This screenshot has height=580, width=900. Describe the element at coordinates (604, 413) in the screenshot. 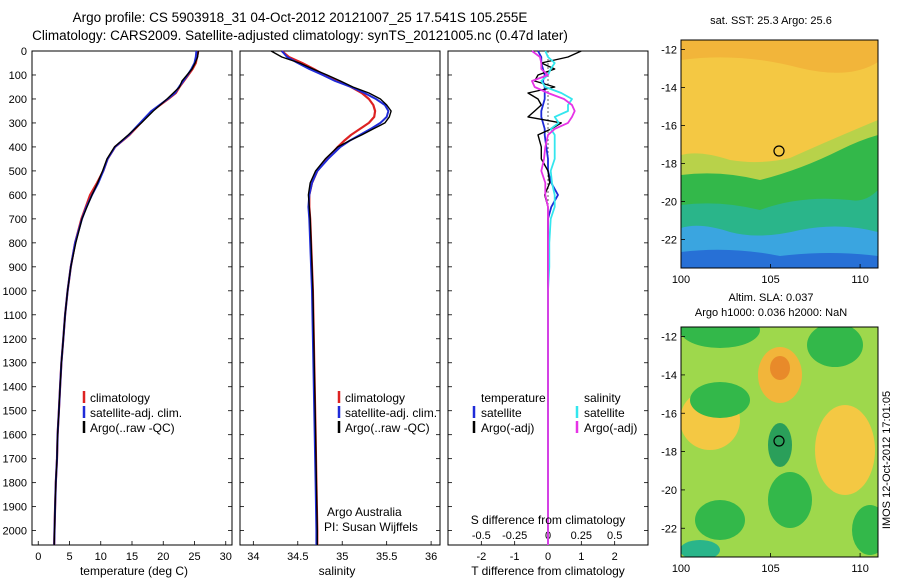

I see `legend-label-s-satellite: satellite` at that location.